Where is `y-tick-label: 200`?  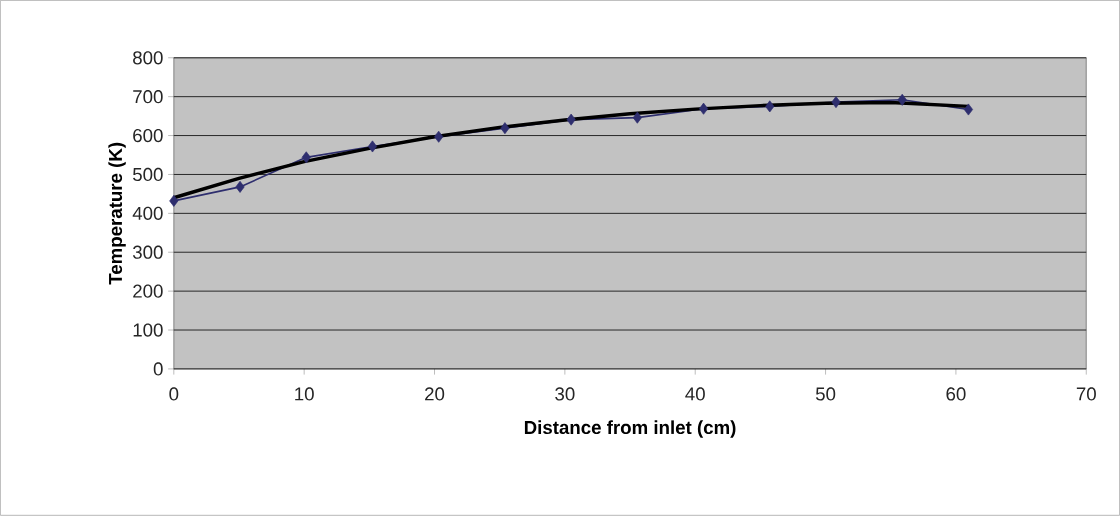 y-tick-label: 200 is located at coordinates (148, 291).